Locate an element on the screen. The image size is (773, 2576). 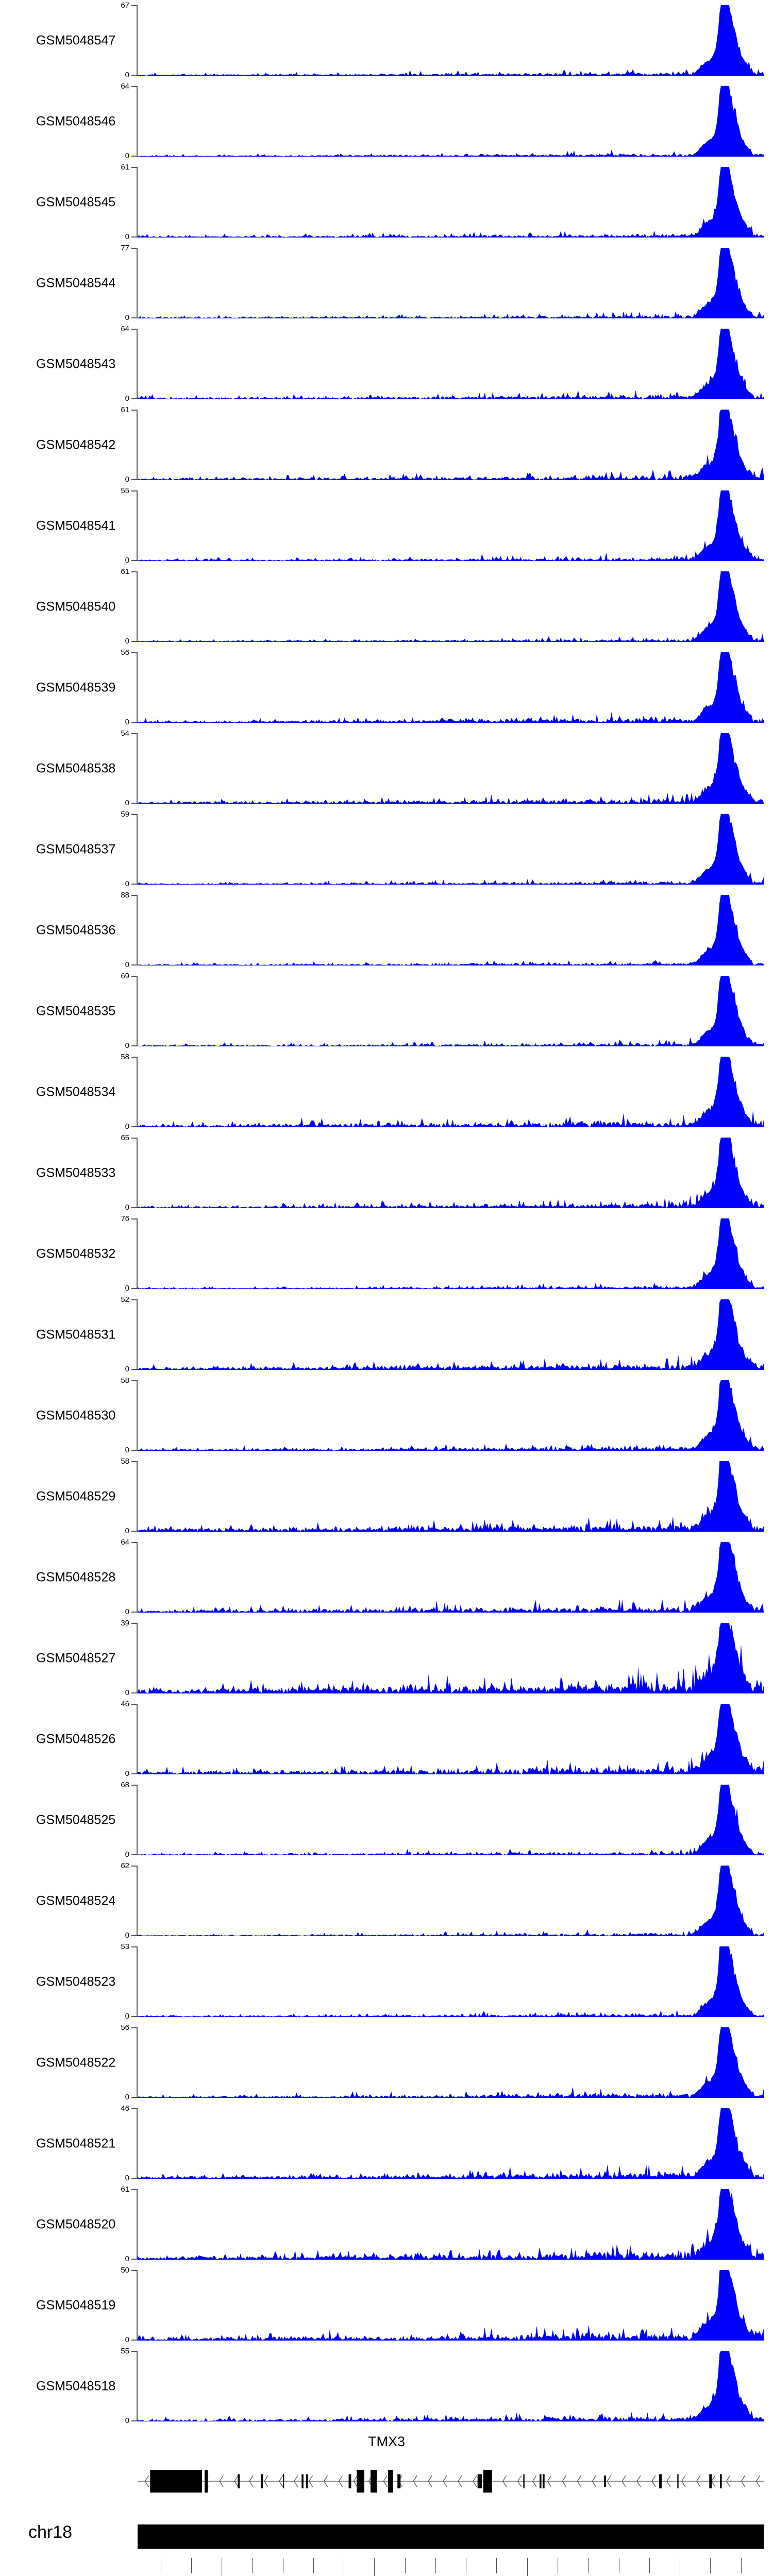
track-sample-label: GSM5048520 is located at coordinates (76, 2224).